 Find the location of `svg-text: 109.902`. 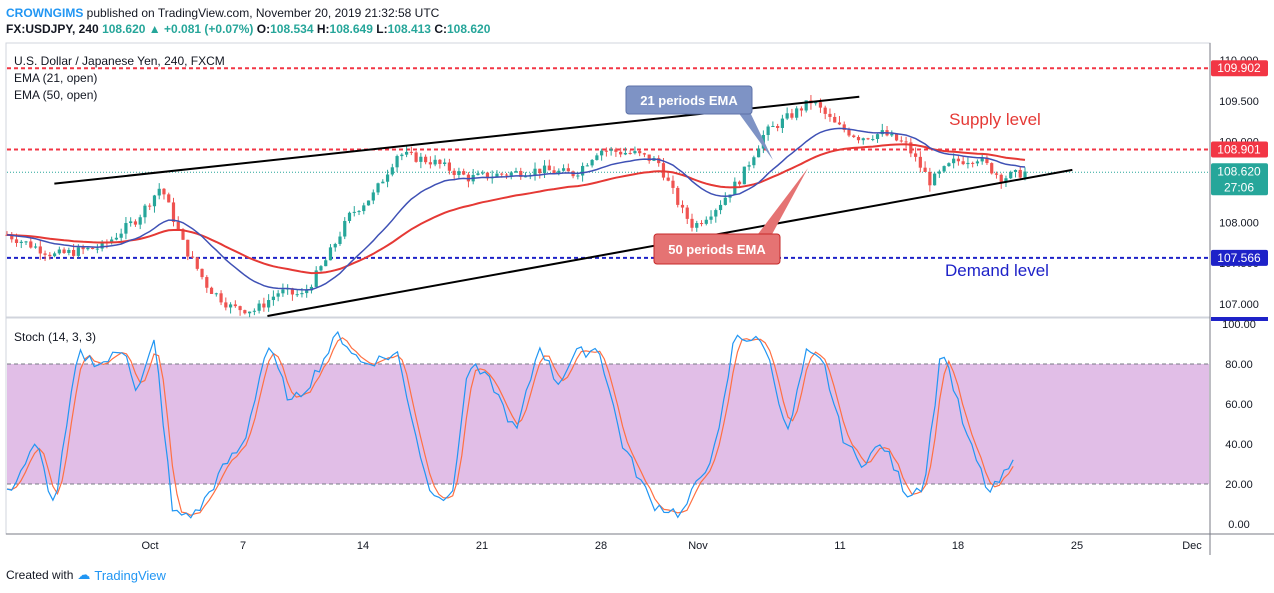

svg-text: 109.902 is located at coordinates (1239, 68).